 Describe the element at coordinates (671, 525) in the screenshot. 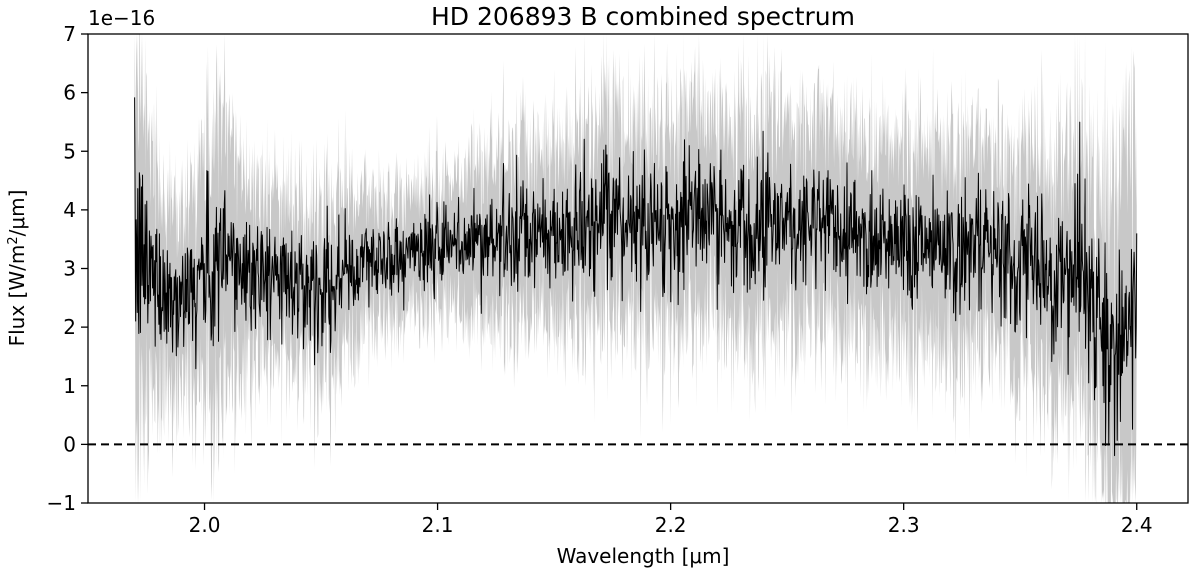

I see `x-tick-label: 2.2` at that location.